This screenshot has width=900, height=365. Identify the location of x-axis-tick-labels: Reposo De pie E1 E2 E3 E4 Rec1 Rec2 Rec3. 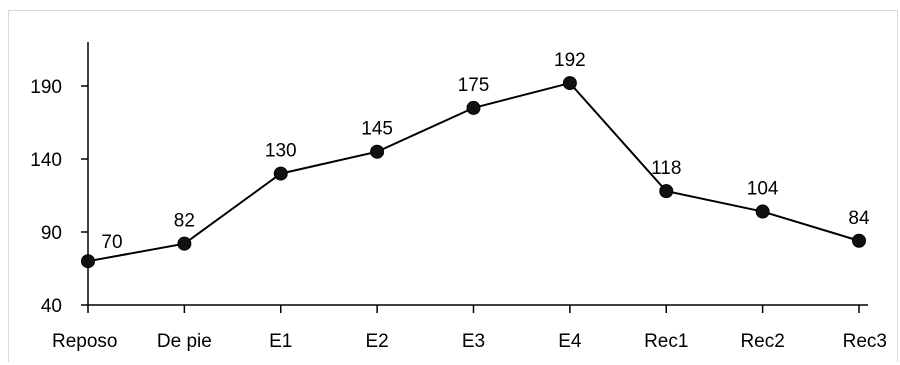
(469, 328).